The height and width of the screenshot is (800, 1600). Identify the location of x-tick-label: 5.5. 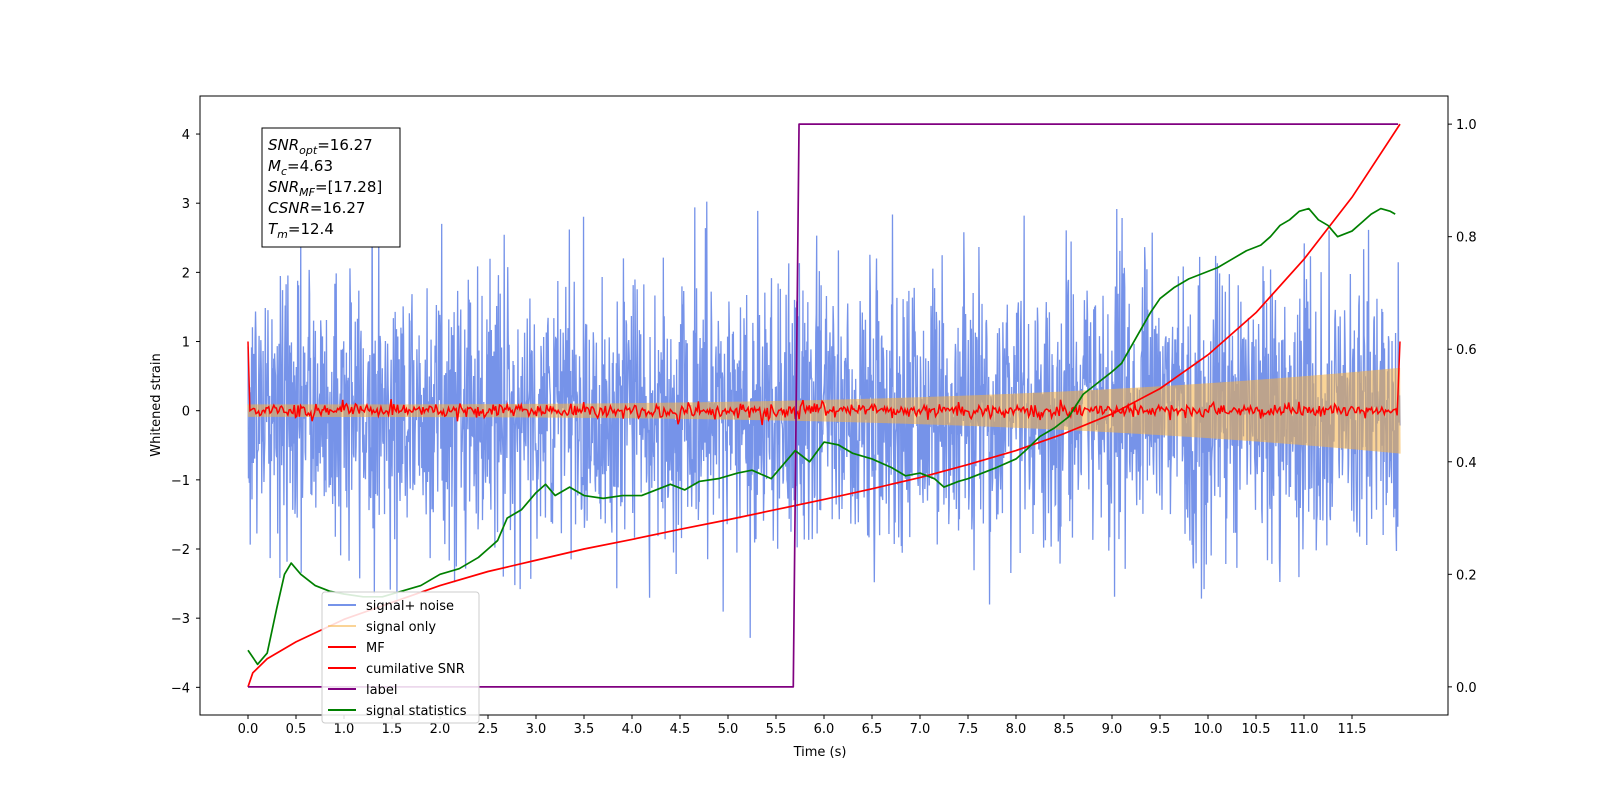
(776, 729).